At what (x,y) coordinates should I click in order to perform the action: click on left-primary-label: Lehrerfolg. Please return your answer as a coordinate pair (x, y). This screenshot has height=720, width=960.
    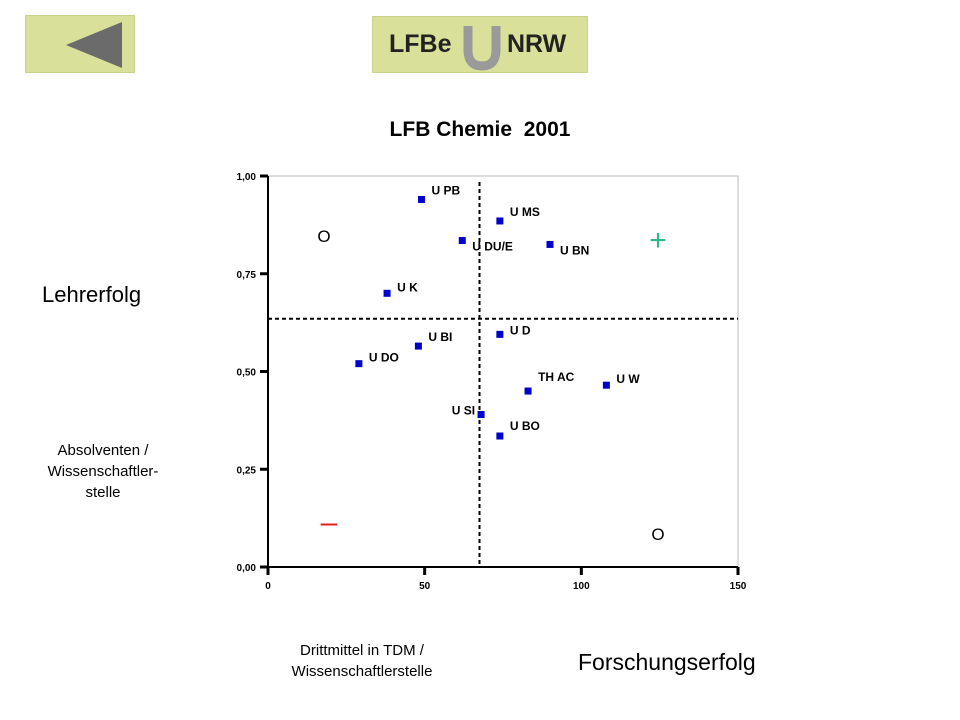
    Looking at the image, I should click on (92, 294).